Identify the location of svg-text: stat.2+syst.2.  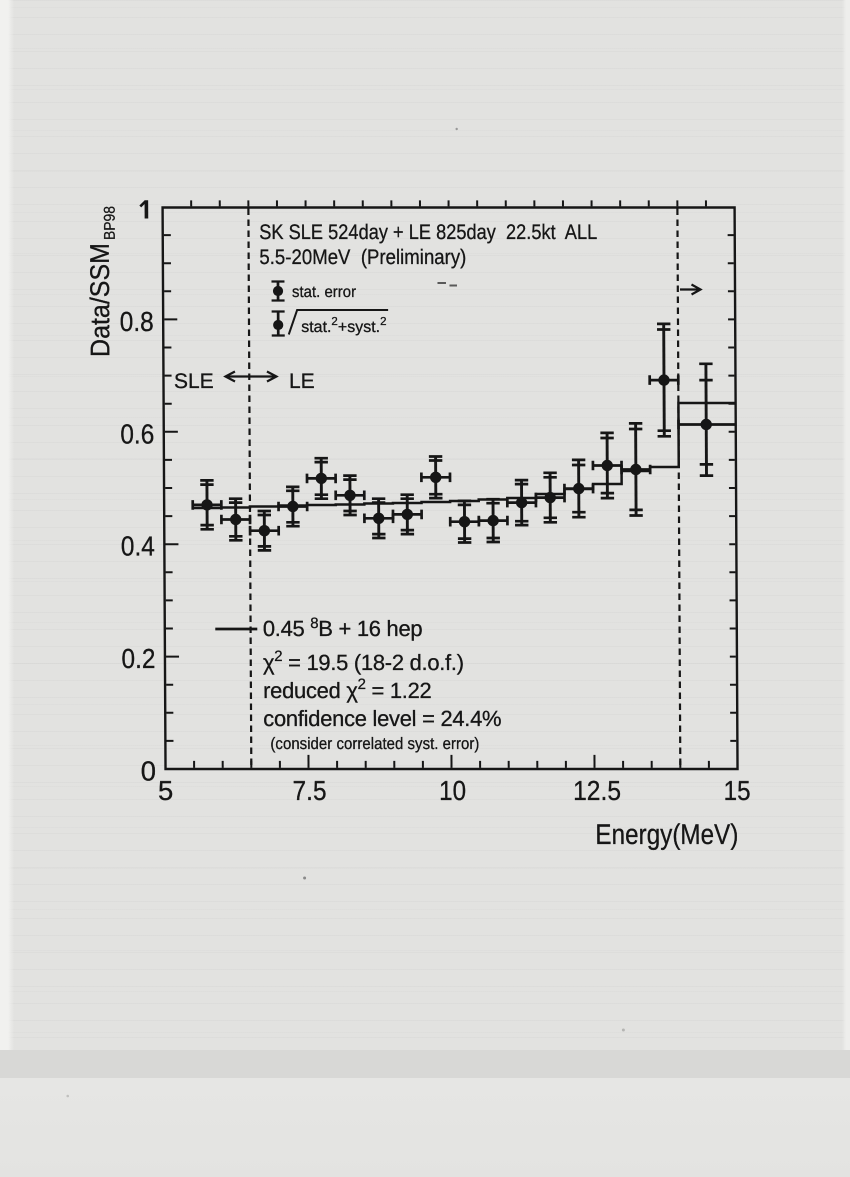
(343, 326).